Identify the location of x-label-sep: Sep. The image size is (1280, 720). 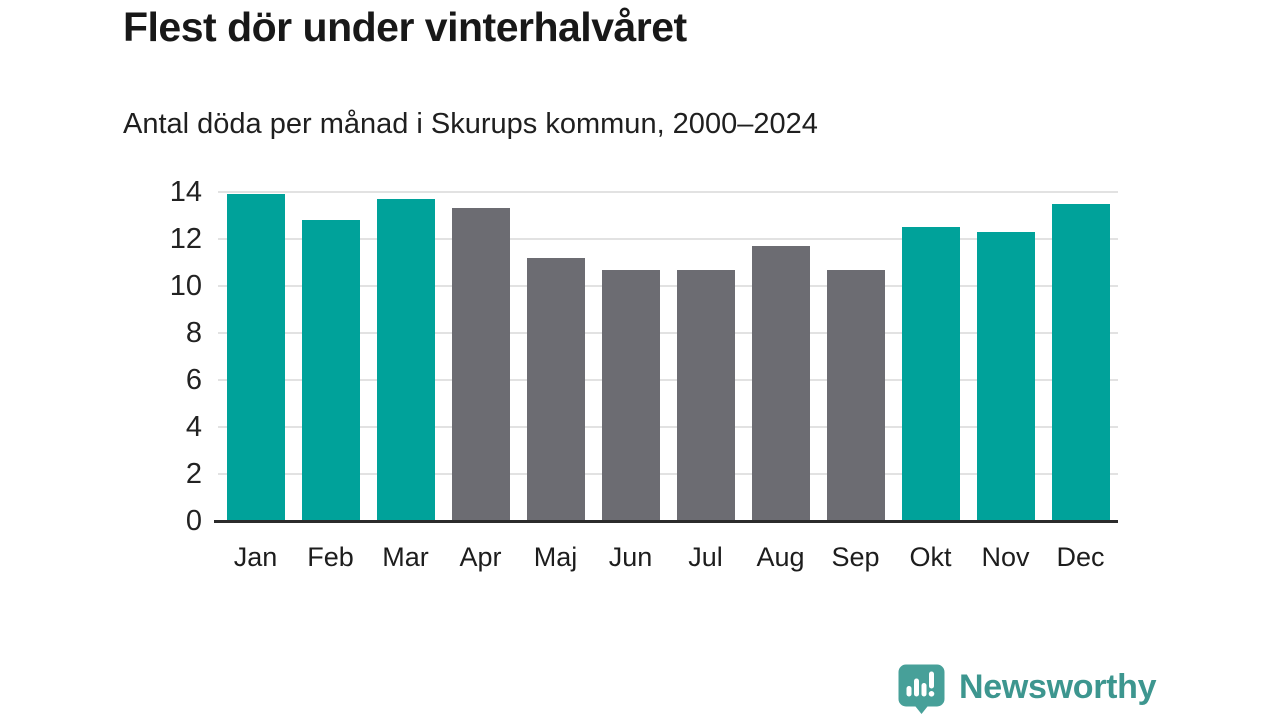
(855, 557).